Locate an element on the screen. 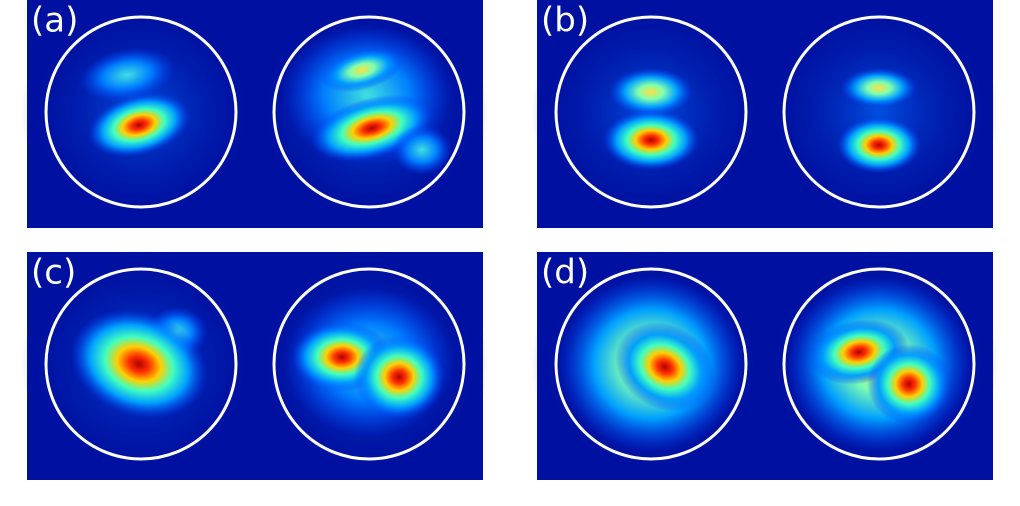 This screenshot has height=506, width=1020. panel-label: (b) is located at coordinates (565, 21).